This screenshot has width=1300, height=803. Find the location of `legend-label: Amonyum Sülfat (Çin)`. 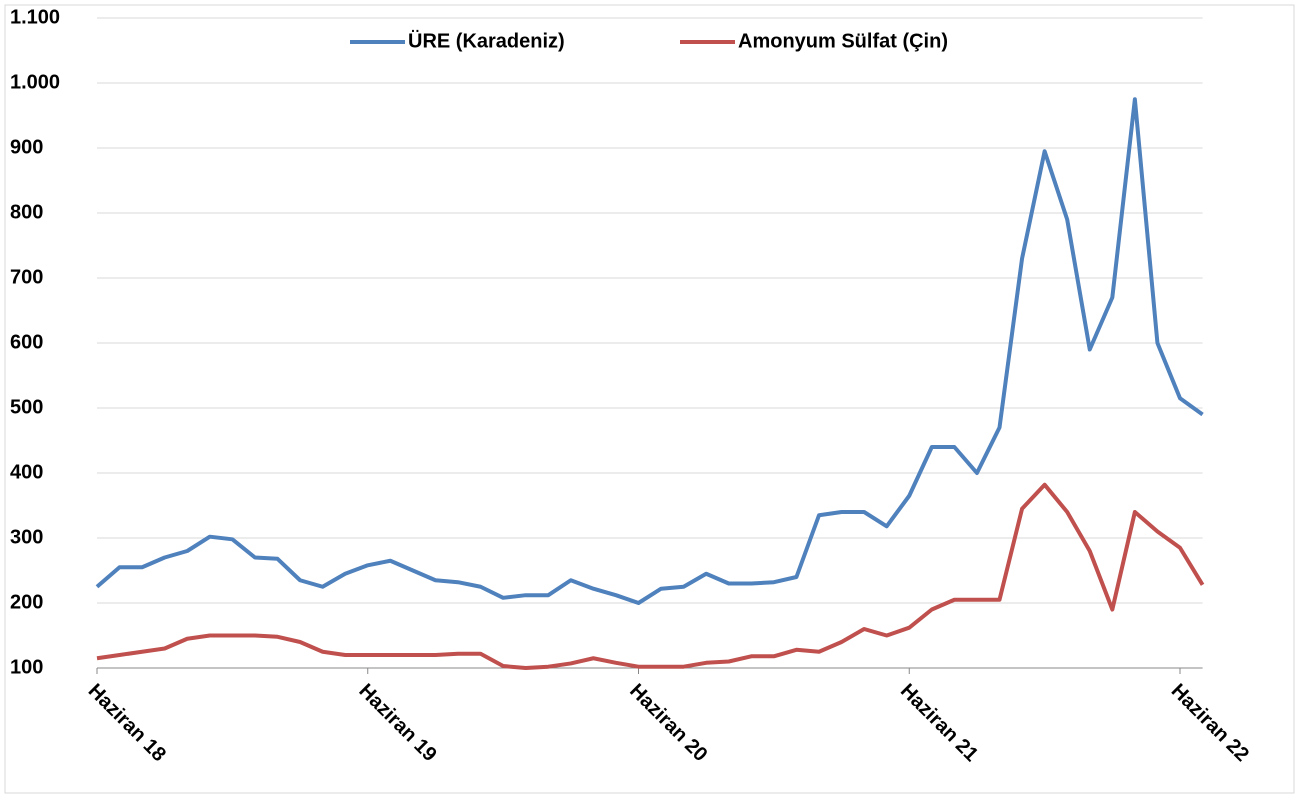

legend-label: Amonyum Sülfat (Çin) is located at coordinates (843, 41).